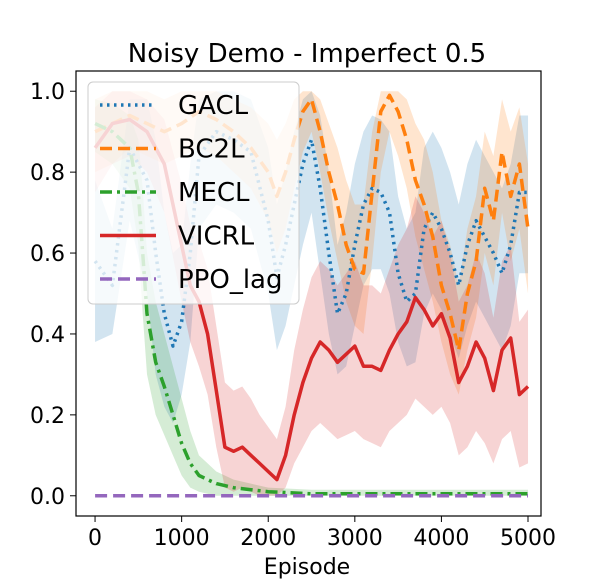  I want to click on legend-label-mecl: MECL, so click(214, 193).